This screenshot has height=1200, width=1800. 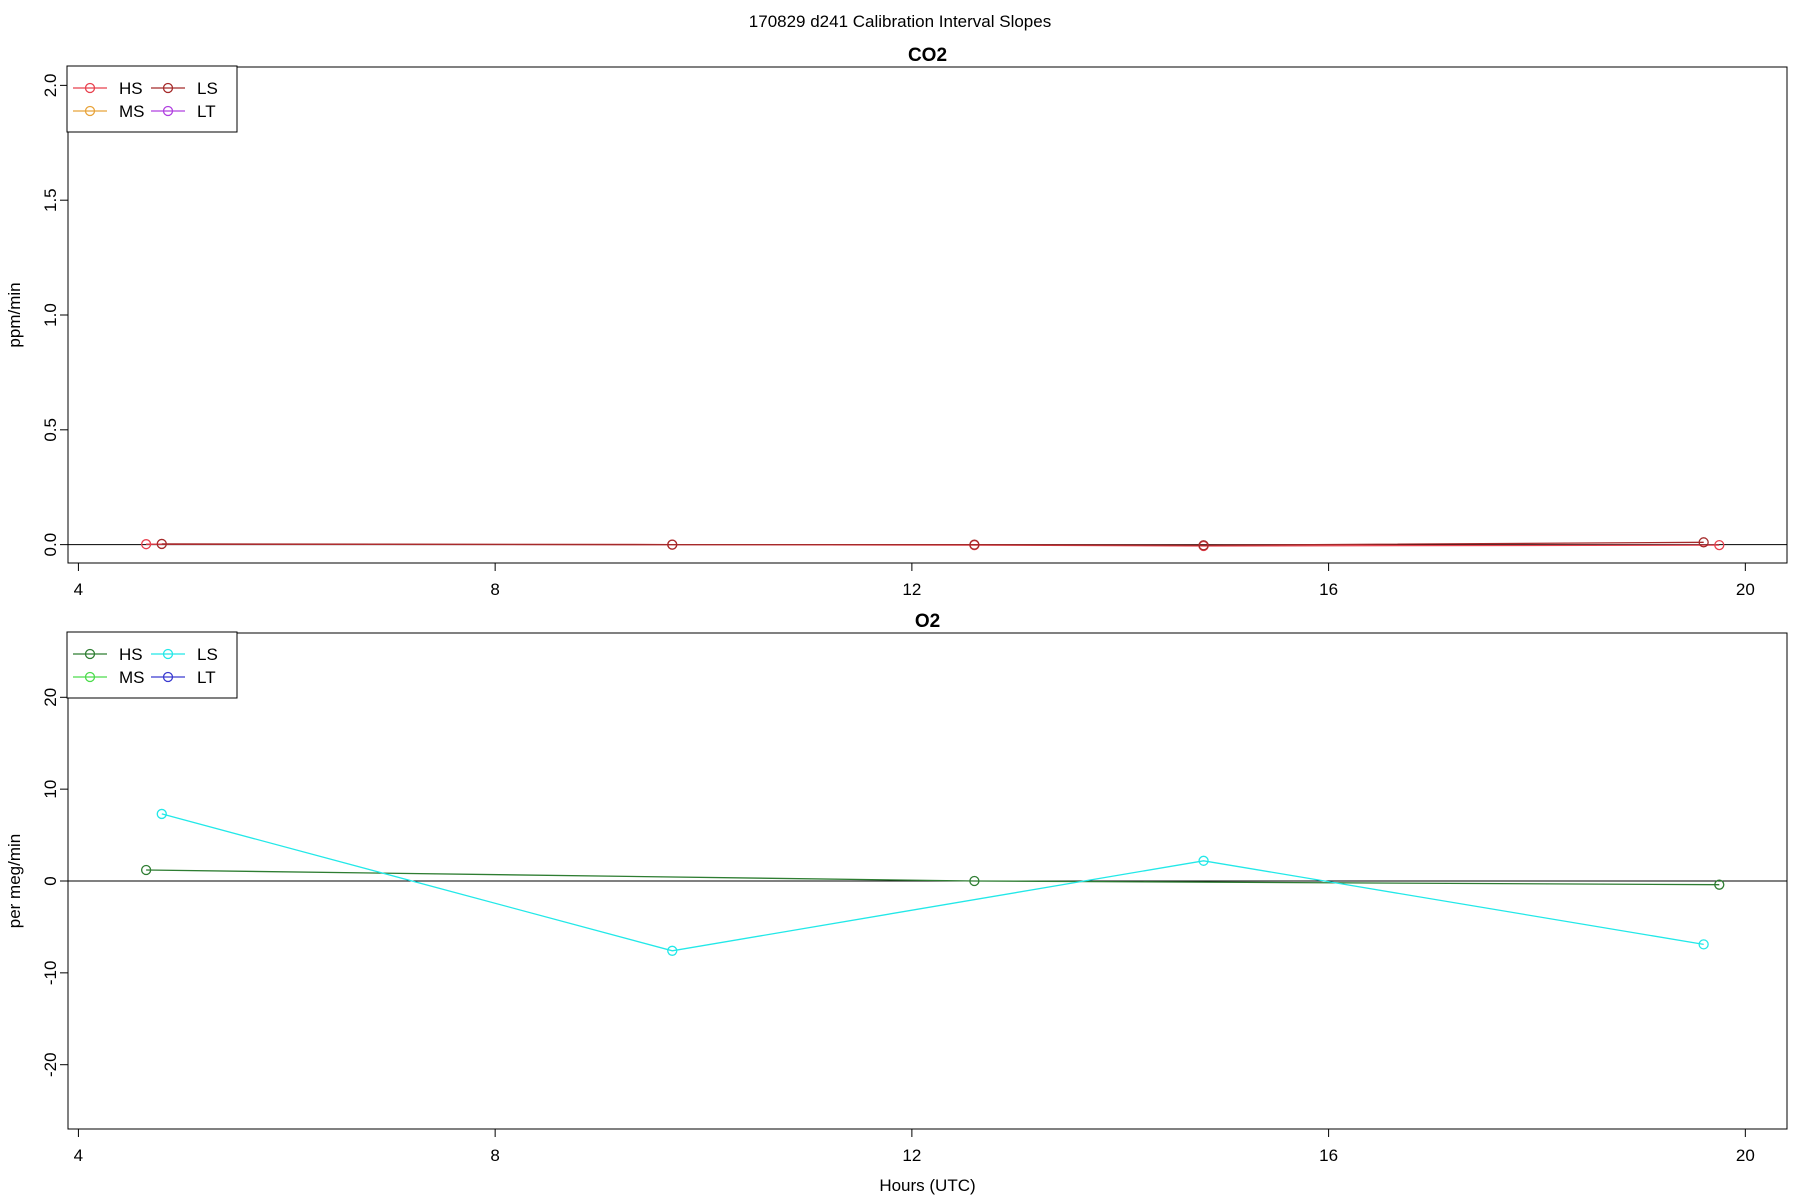 I want to click on co2-legend-box, so click(x=152, y=99).